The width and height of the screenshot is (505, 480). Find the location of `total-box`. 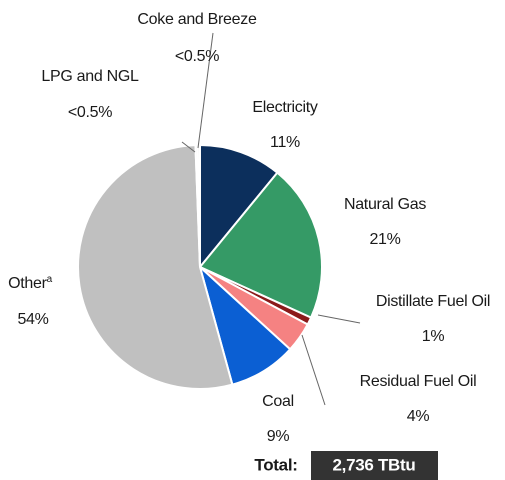

total-box is located at coordinates (374, 465).